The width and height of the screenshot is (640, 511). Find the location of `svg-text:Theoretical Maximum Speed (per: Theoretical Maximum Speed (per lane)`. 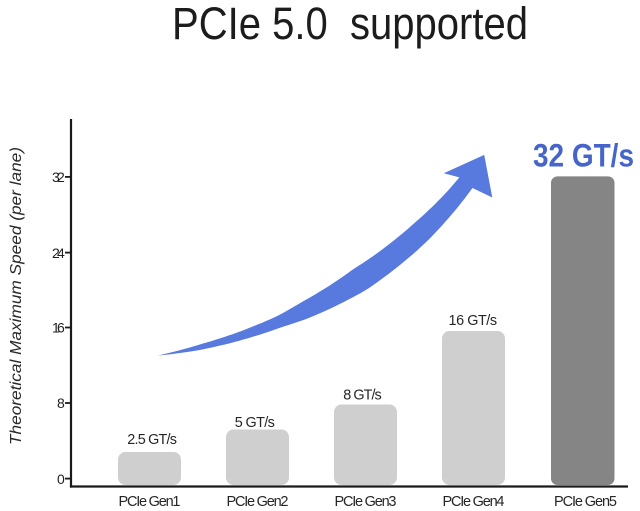

svg-text:Theoretical Maximum Speed (per: Theoretical Maximum Speed (per lane) is located at coordinates (16, 296).